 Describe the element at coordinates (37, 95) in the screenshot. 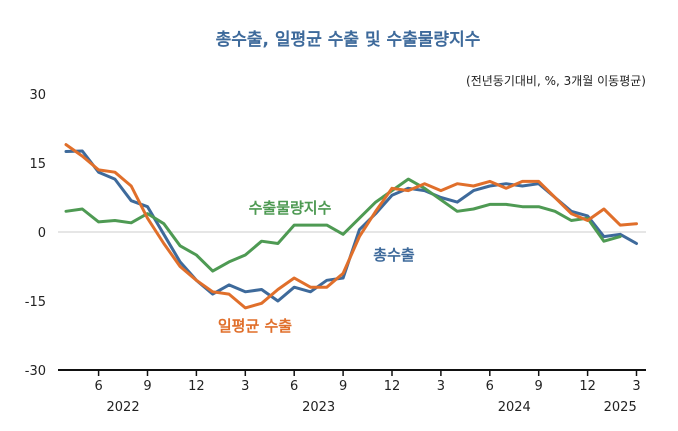

I see `y-tick-label: 30` at that location.